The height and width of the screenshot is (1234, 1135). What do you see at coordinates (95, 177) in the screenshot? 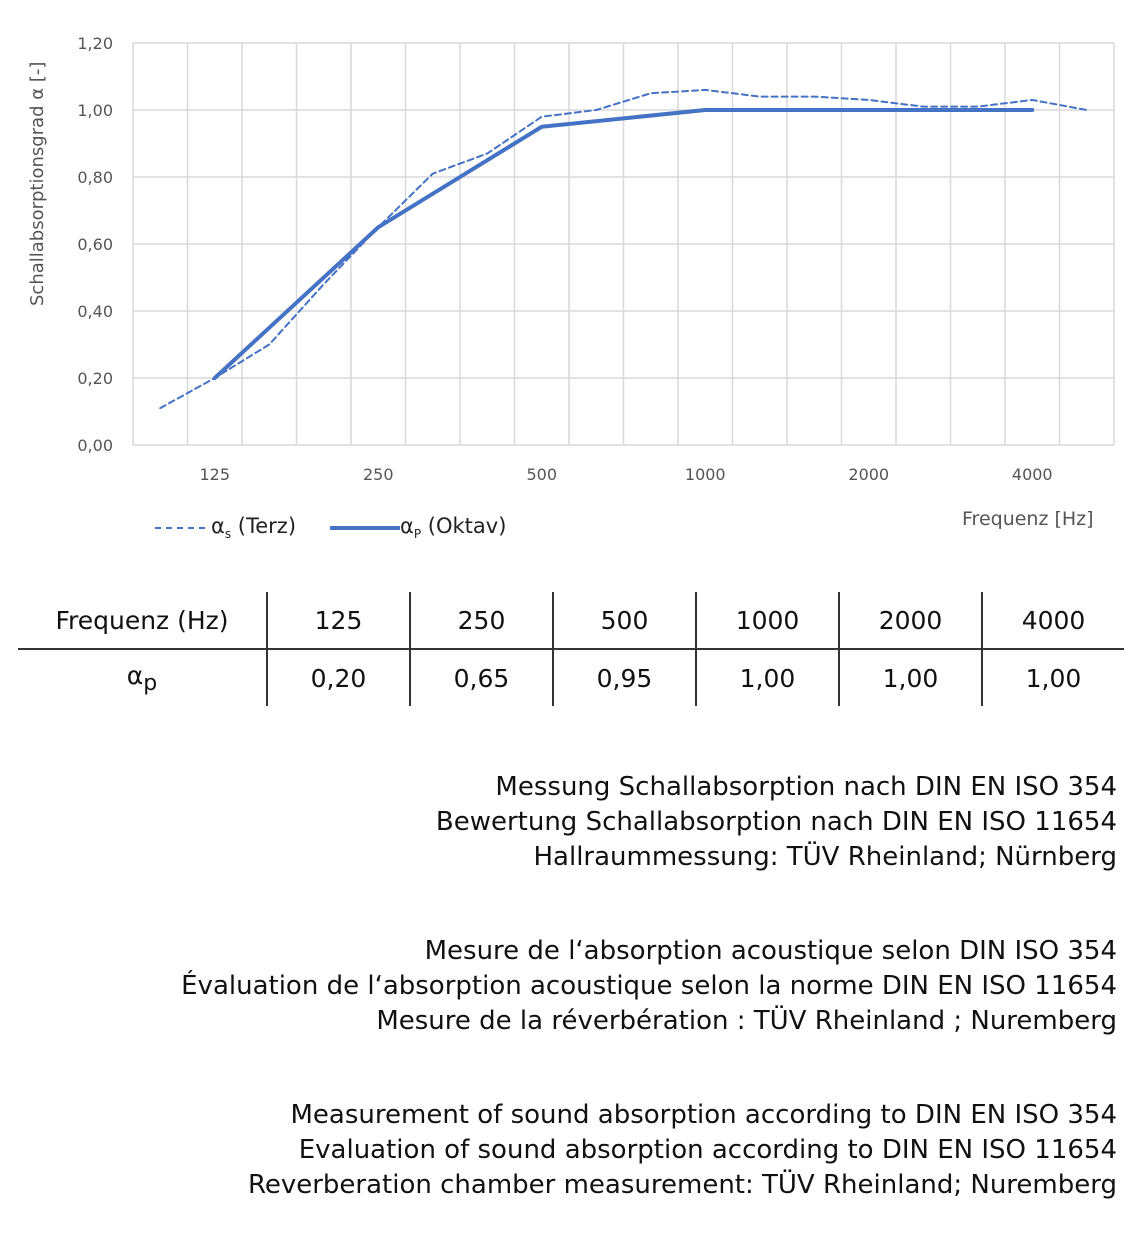
I see `y-tick-label: 0,80` at bounding box center [95, 177].